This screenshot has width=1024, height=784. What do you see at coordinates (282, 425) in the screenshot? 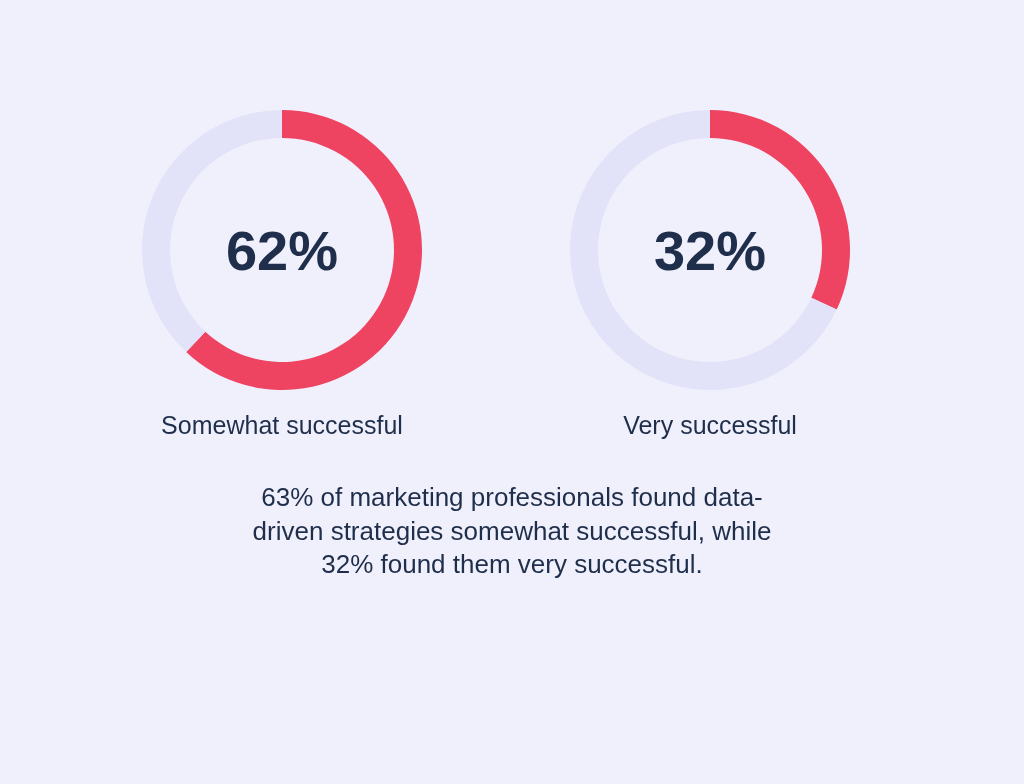
I see `text: Somewhat successful` at bounding box center [282, 425].